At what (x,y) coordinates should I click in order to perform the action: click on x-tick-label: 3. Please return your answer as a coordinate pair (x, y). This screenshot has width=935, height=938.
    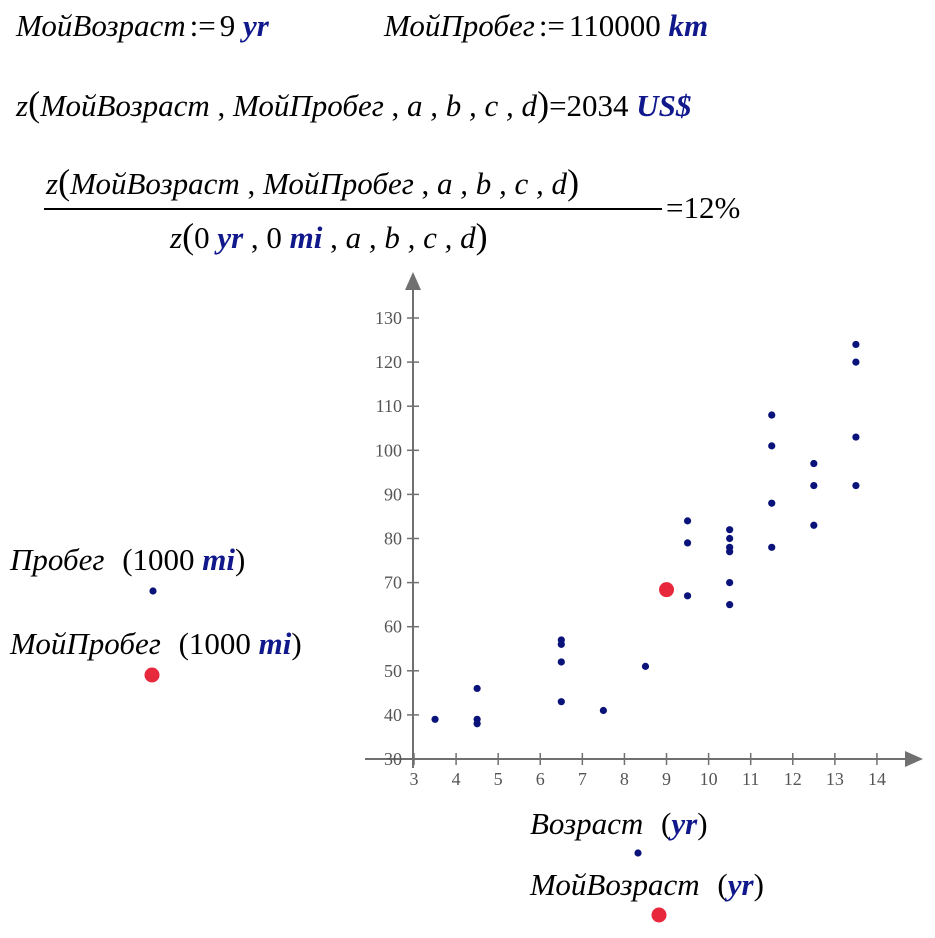
    Looking at the image, I should click on (414, 779).